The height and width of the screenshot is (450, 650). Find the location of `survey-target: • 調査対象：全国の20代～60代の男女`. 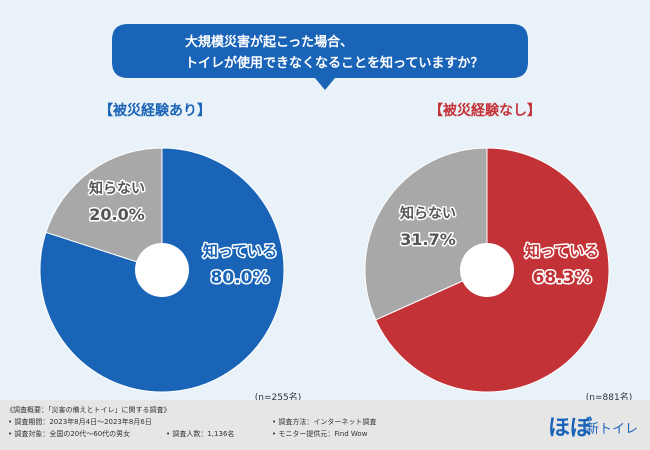

survey-target: • 調査対象：全国の20代～60代の男女 is located at coordinates (69, 434).